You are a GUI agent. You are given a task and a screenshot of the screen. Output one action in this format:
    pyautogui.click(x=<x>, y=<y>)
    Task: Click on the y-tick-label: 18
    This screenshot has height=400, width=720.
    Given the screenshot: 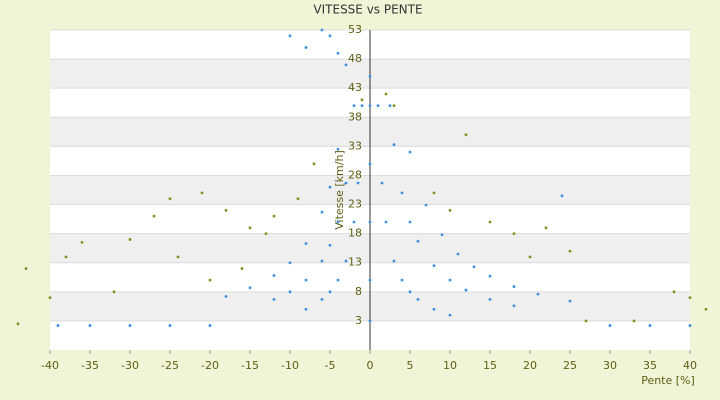 What is the action you would take?
    pyautogui.click(x=355, y=233)
    